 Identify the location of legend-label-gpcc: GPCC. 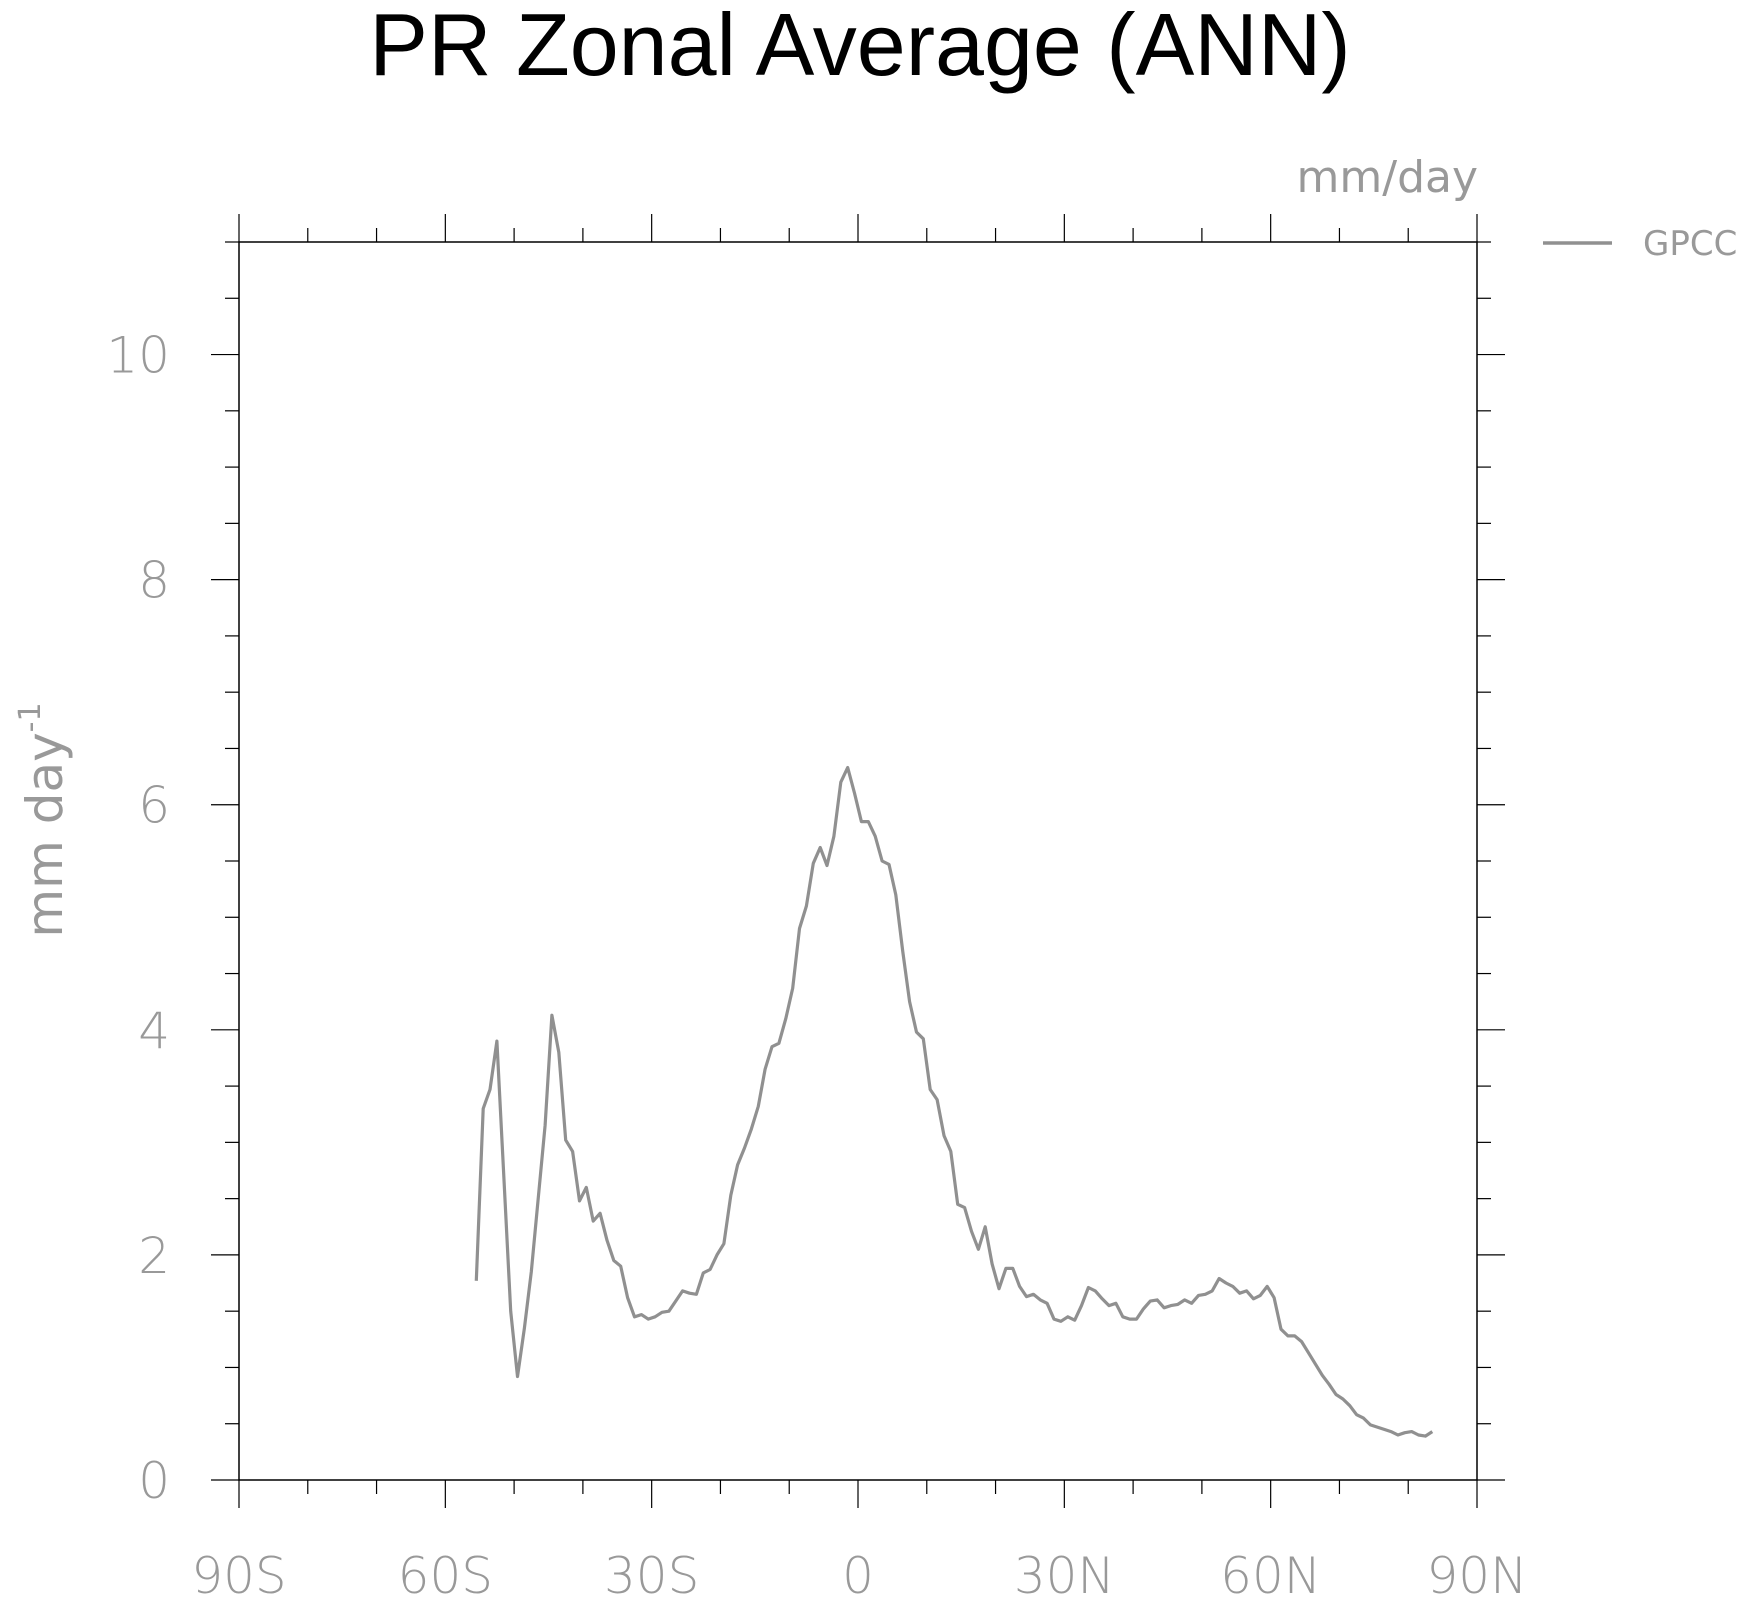
(1690, 244).